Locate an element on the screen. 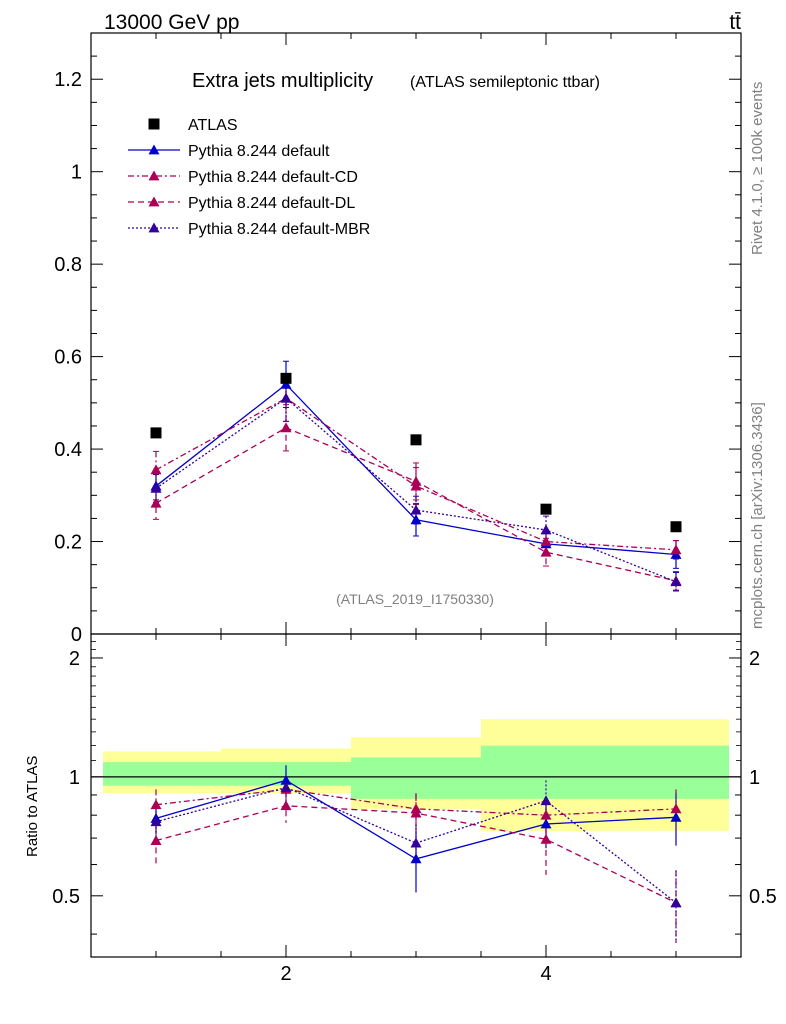 Image resolution: width=786 pixels, height=1024 pixels. y-tick-label: 0.4 is located at coordinates (68, 450).